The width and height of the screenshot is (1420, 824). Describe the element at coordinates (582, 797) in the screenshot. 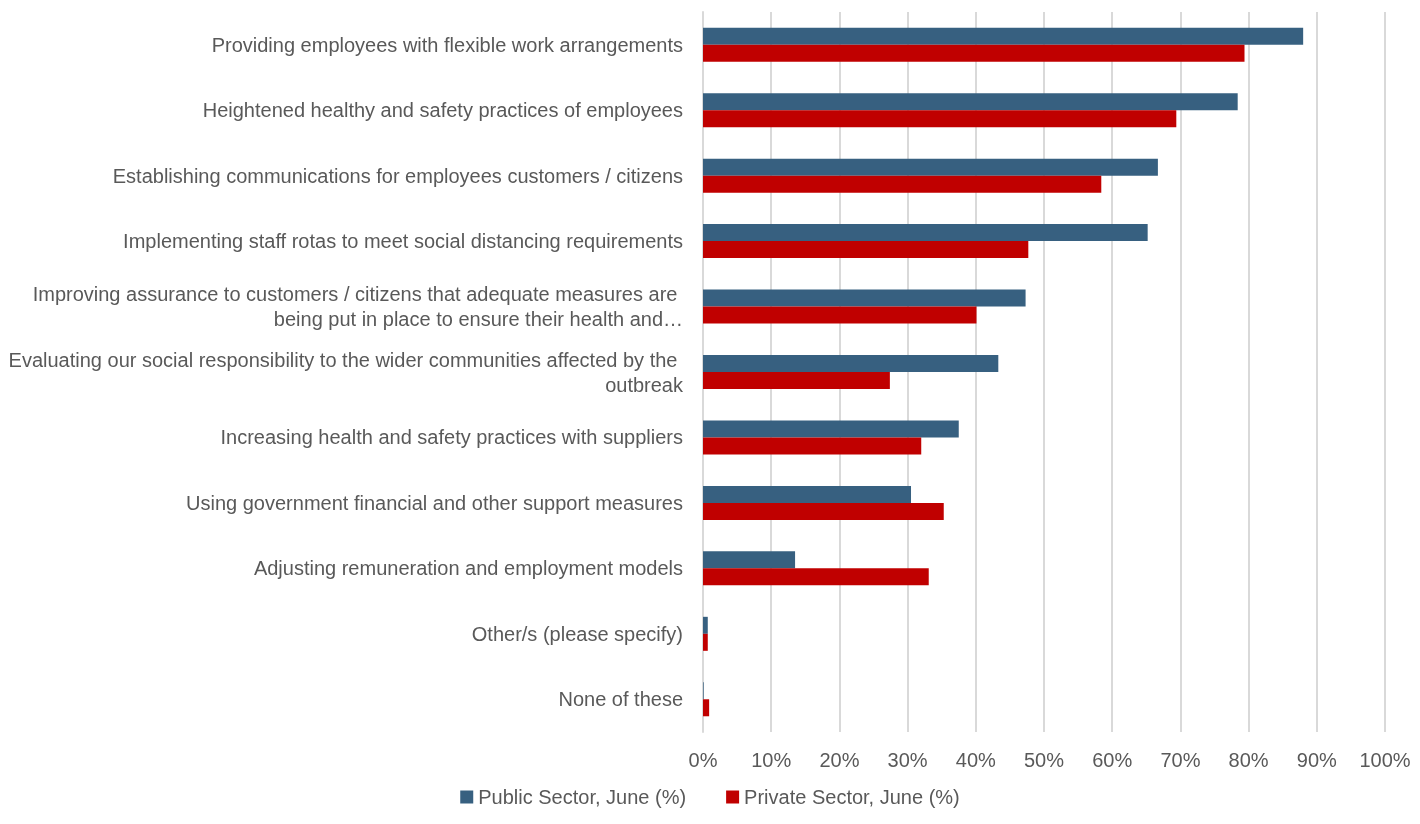

I see `legend-label: Public Sector, June (%)` at that location.